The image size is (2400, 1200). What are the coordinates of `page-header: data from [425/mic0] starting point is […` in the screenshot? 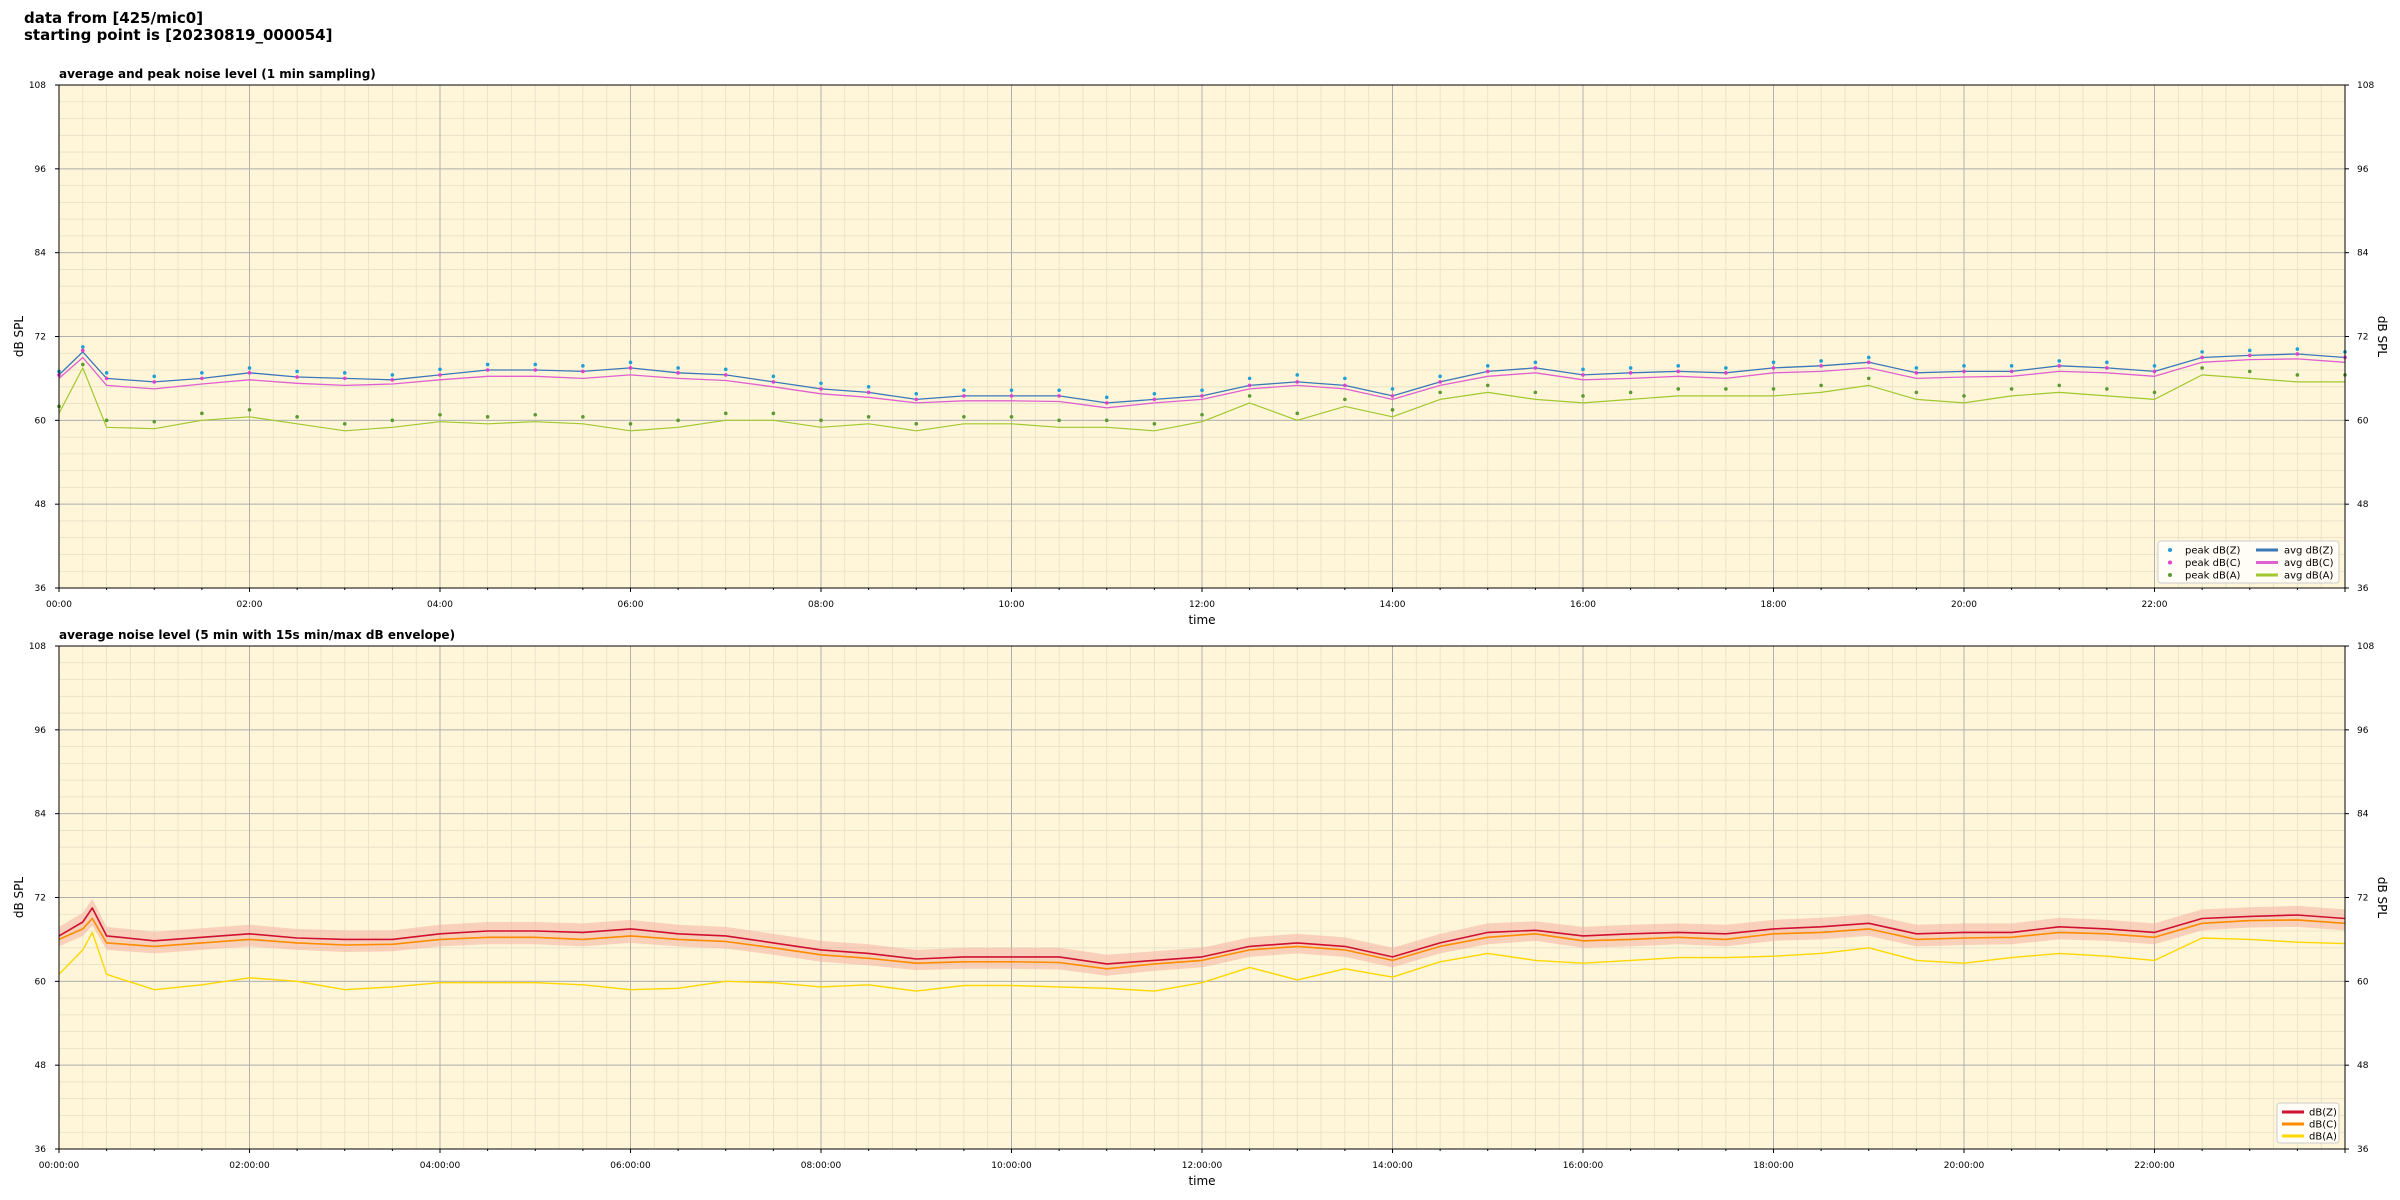 It's located at (178, 27).